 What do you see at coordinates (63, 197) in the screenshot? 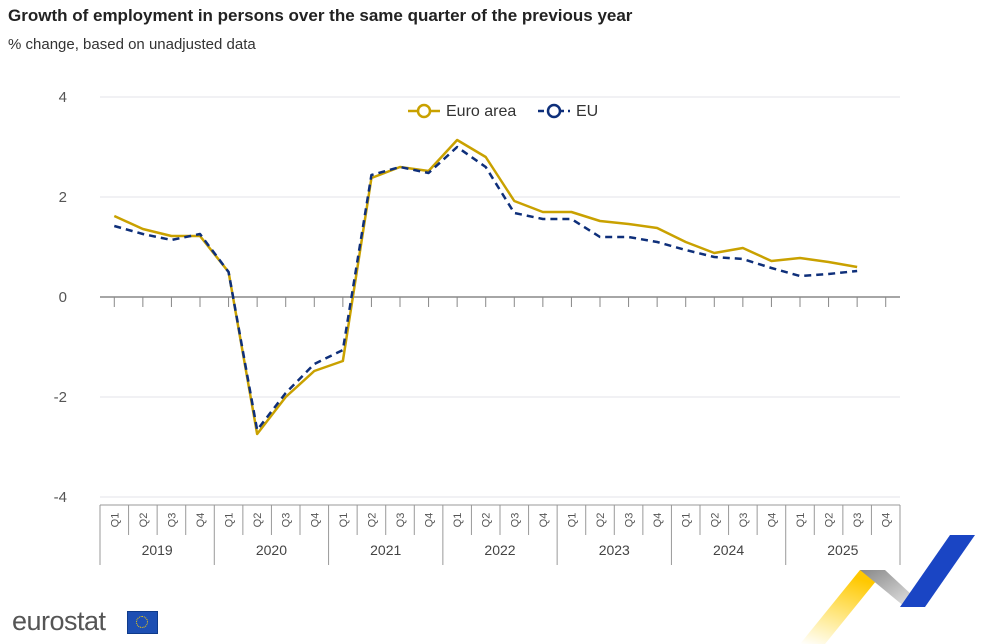
I see `y-tick-label: 2` at bounding box center [63, 197].